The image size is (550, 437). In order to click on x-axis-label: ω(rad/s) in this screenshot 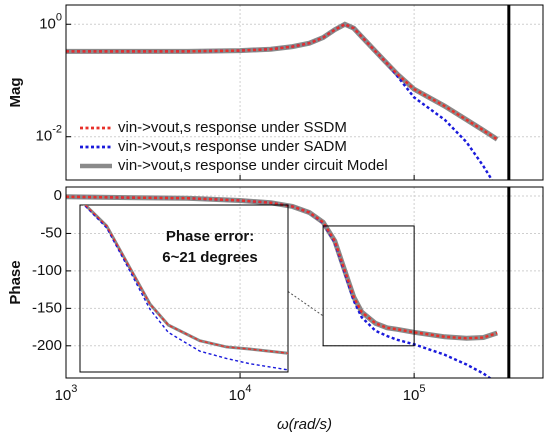, I will do `click(304, 424)`.